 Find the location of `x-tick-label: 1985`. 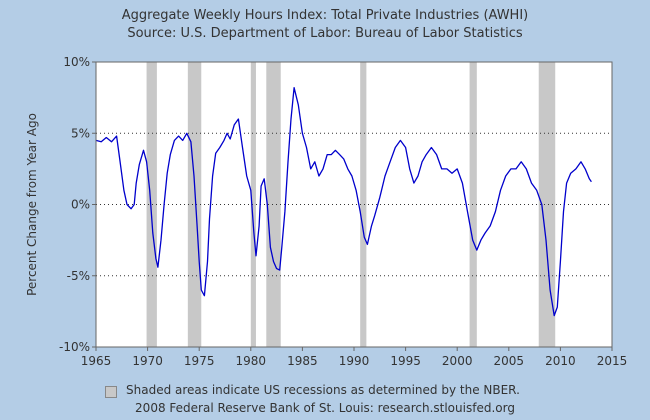

x-tick-label: 1985 is located at coordinates (302, 361).